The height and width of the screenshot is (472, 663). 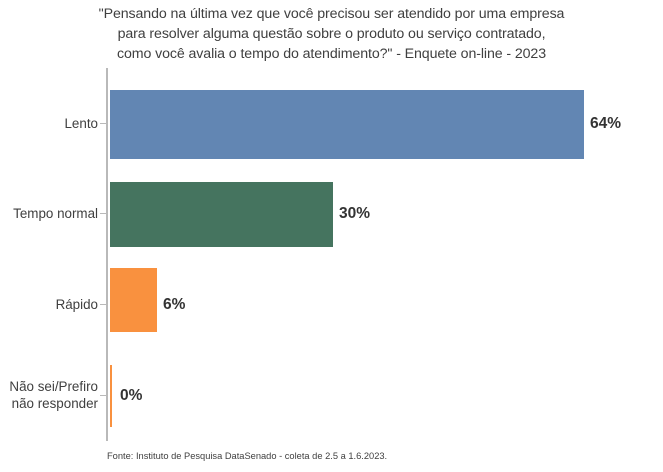 I want to click on y-axis-tick-rapido, so click(x=103, y=304).